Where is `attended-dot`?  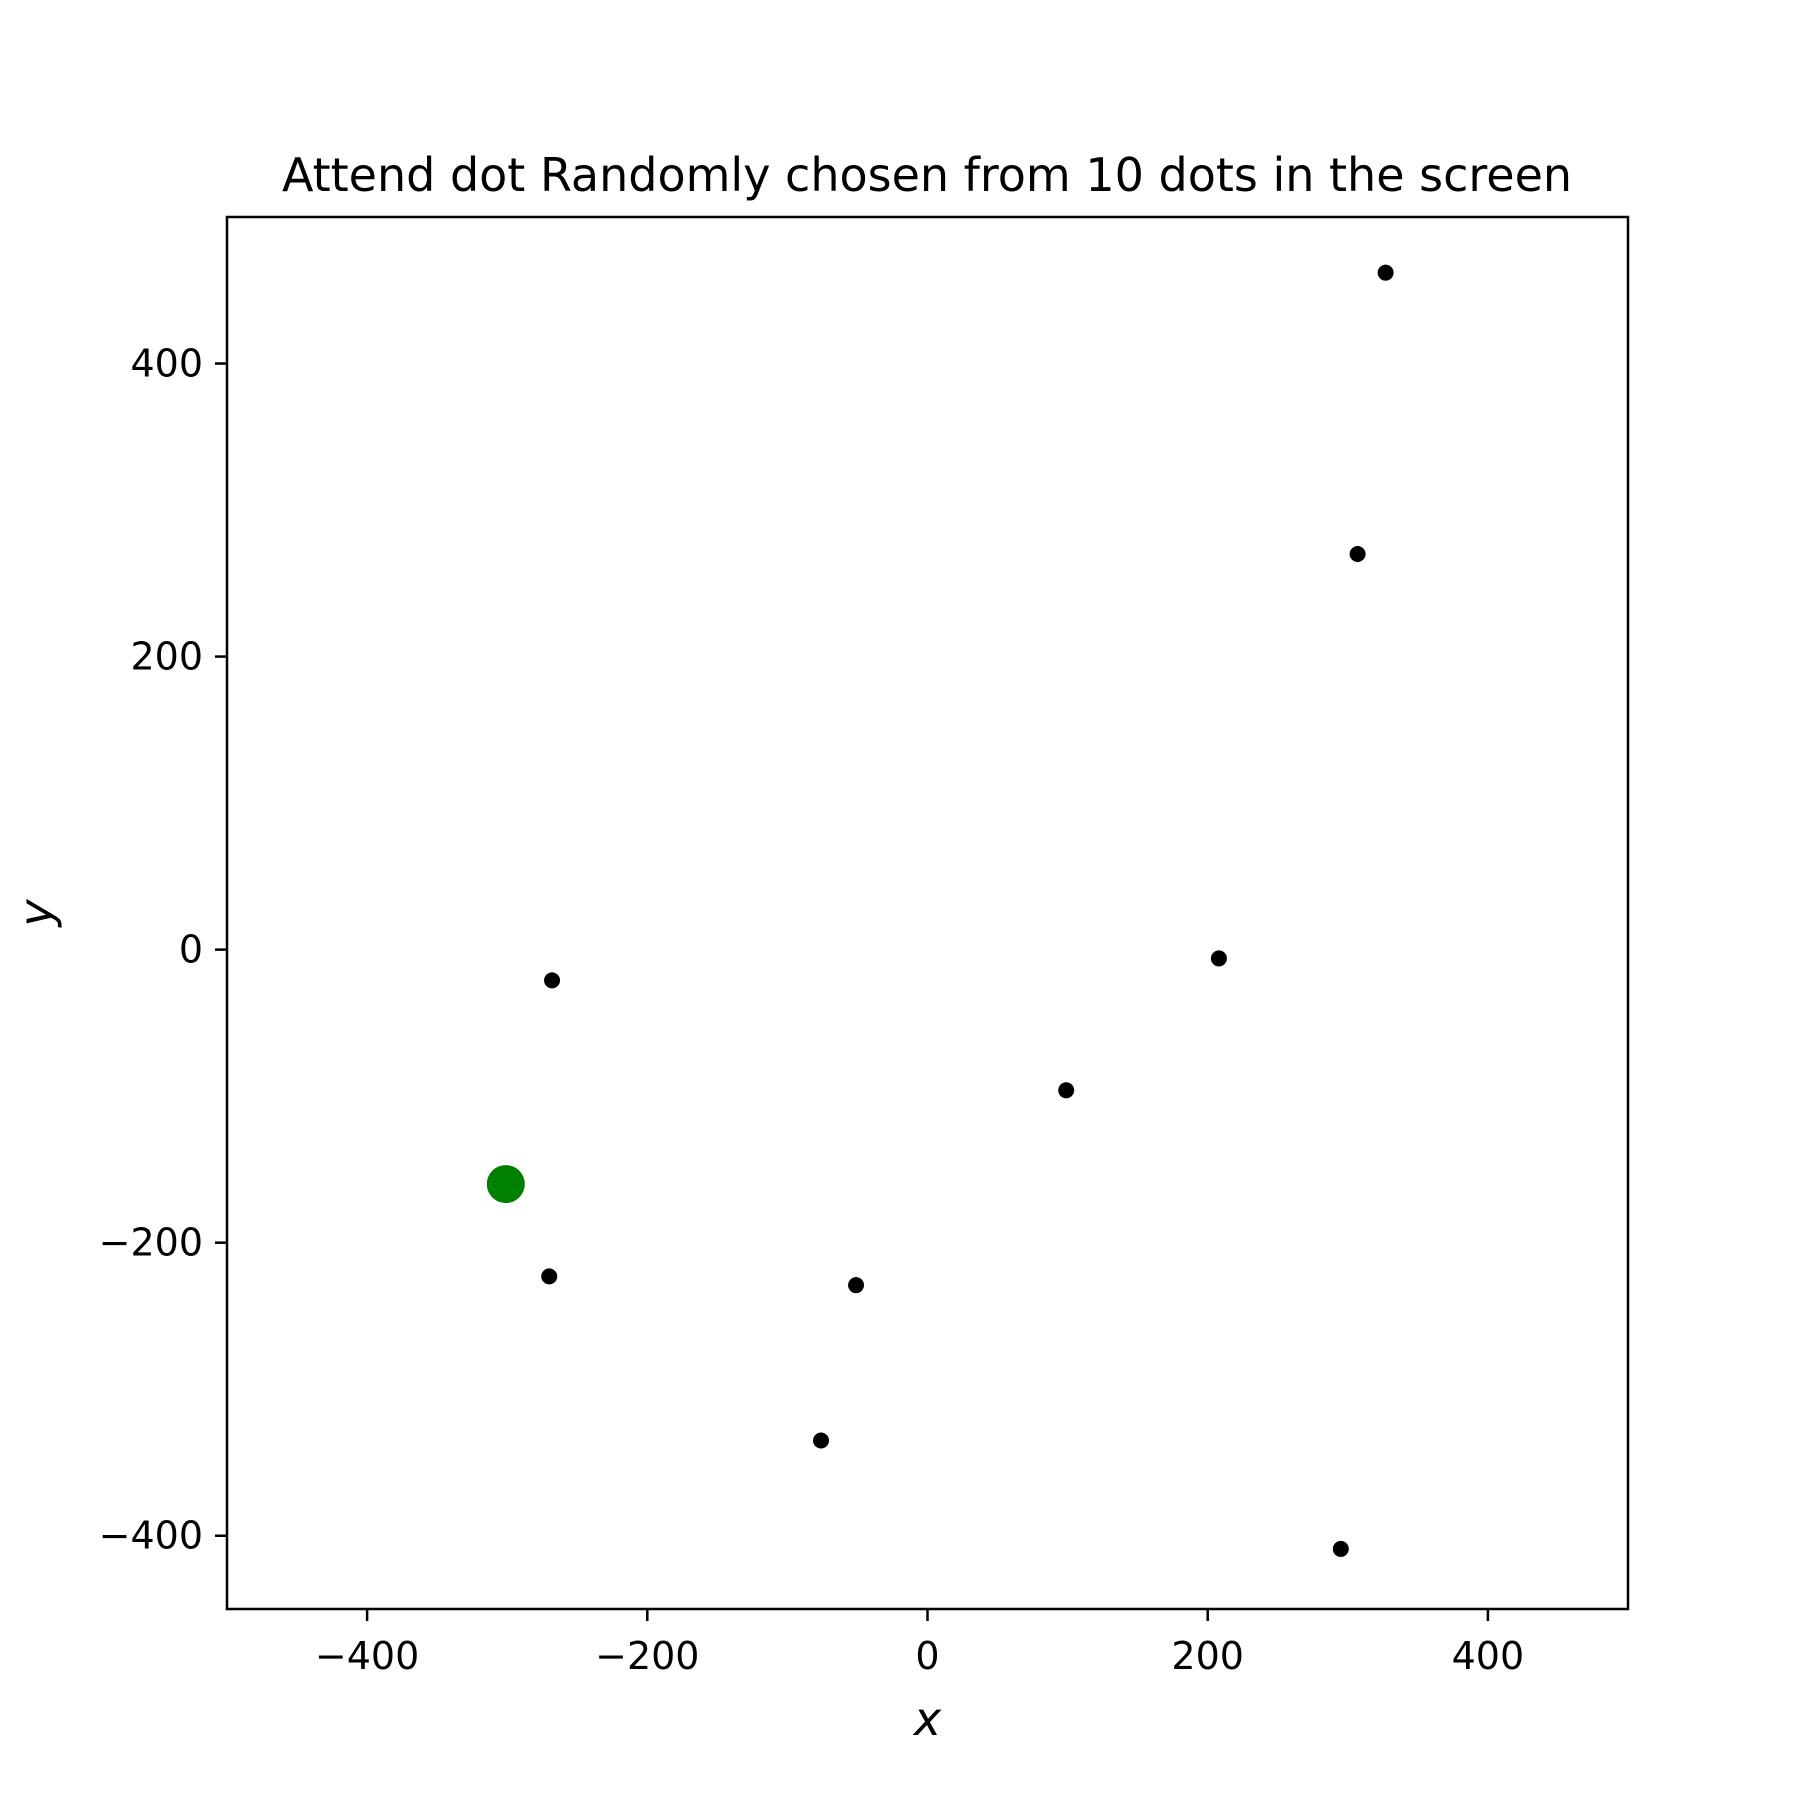 attended-dot is located at coordinates (505, 1184).